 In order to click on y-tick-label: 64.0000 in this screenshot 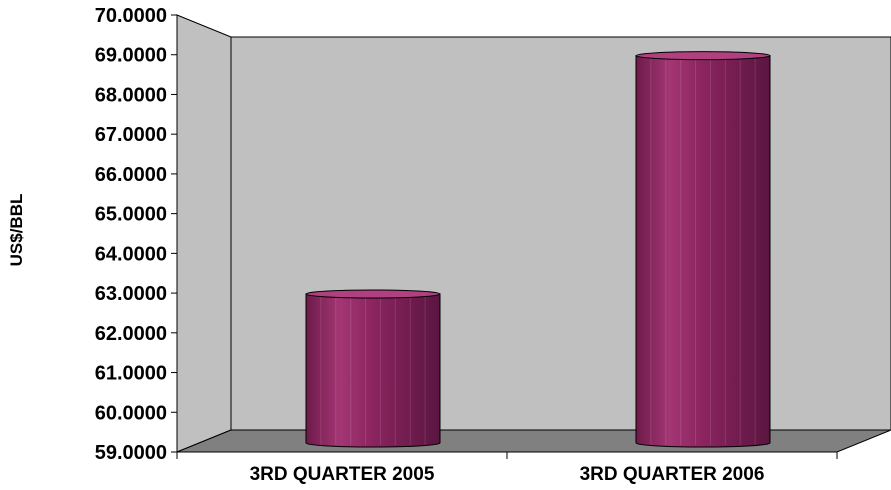, I will do `click(131, 254)`.